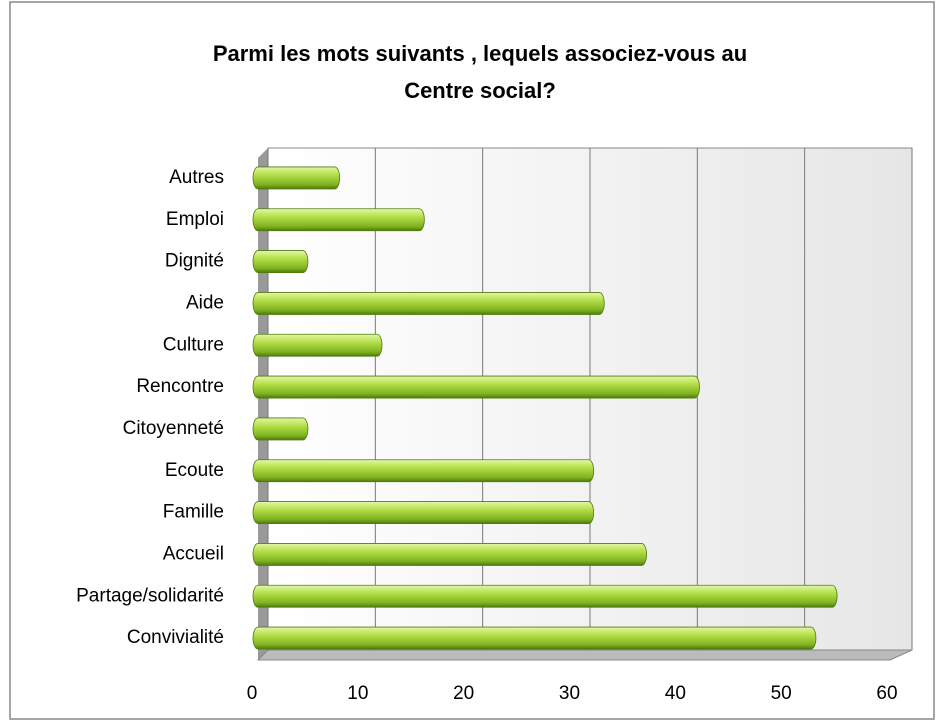  Describe the element at coordinates (175, 637) in the screenshot. I see `y-tick-label: Convivialité` at that location.